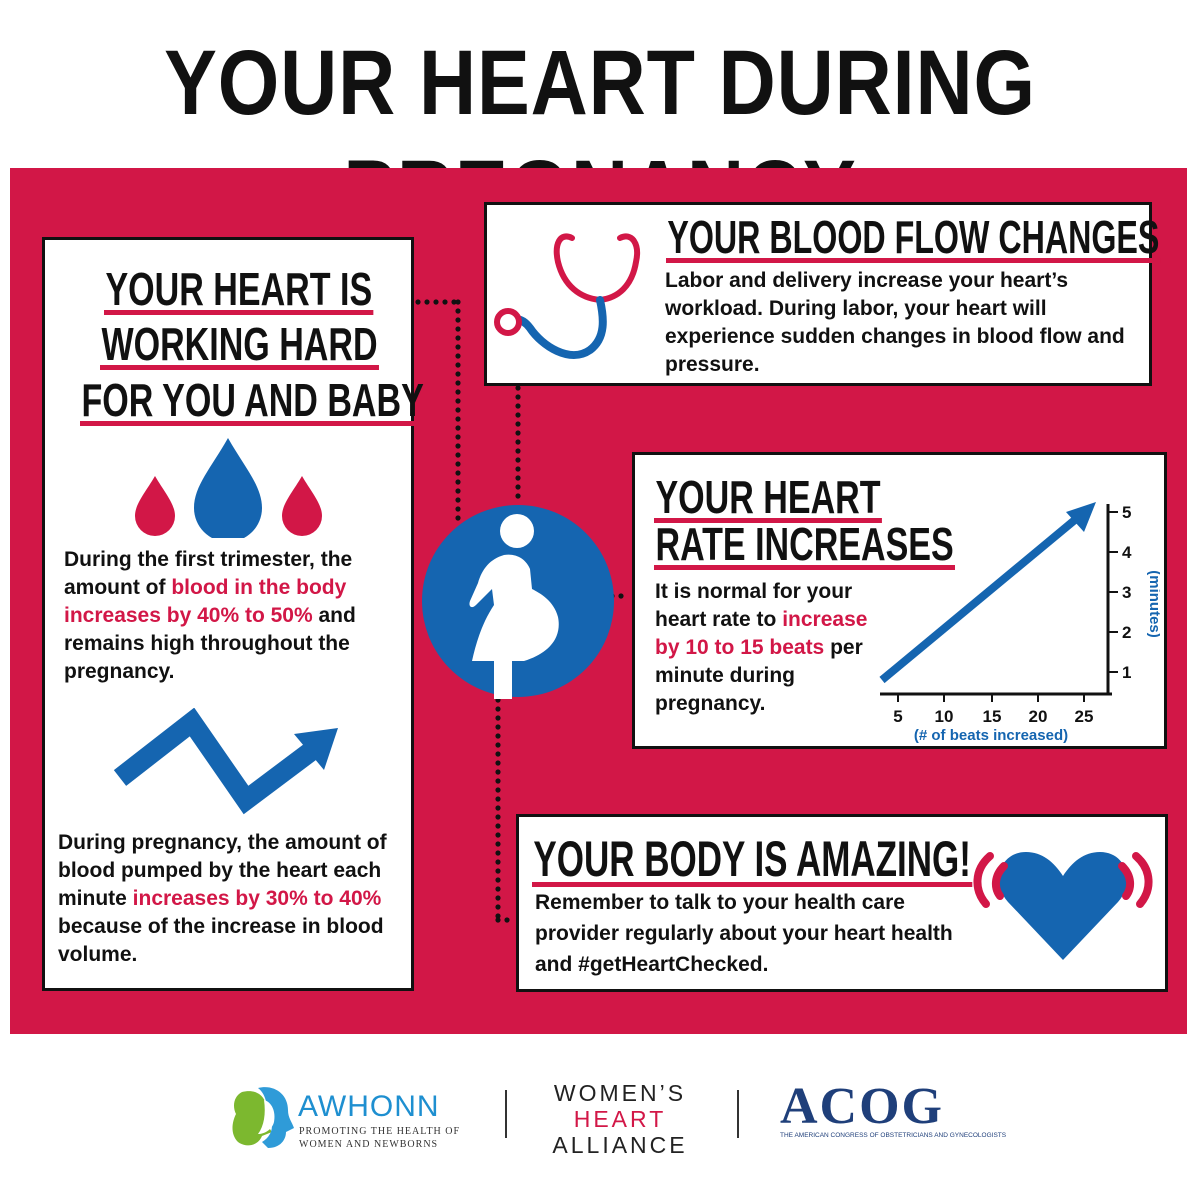 The width and height of the screenshot is (1200, 1200). I want to click on wha-line-2: HEART, so click(620, 1119).